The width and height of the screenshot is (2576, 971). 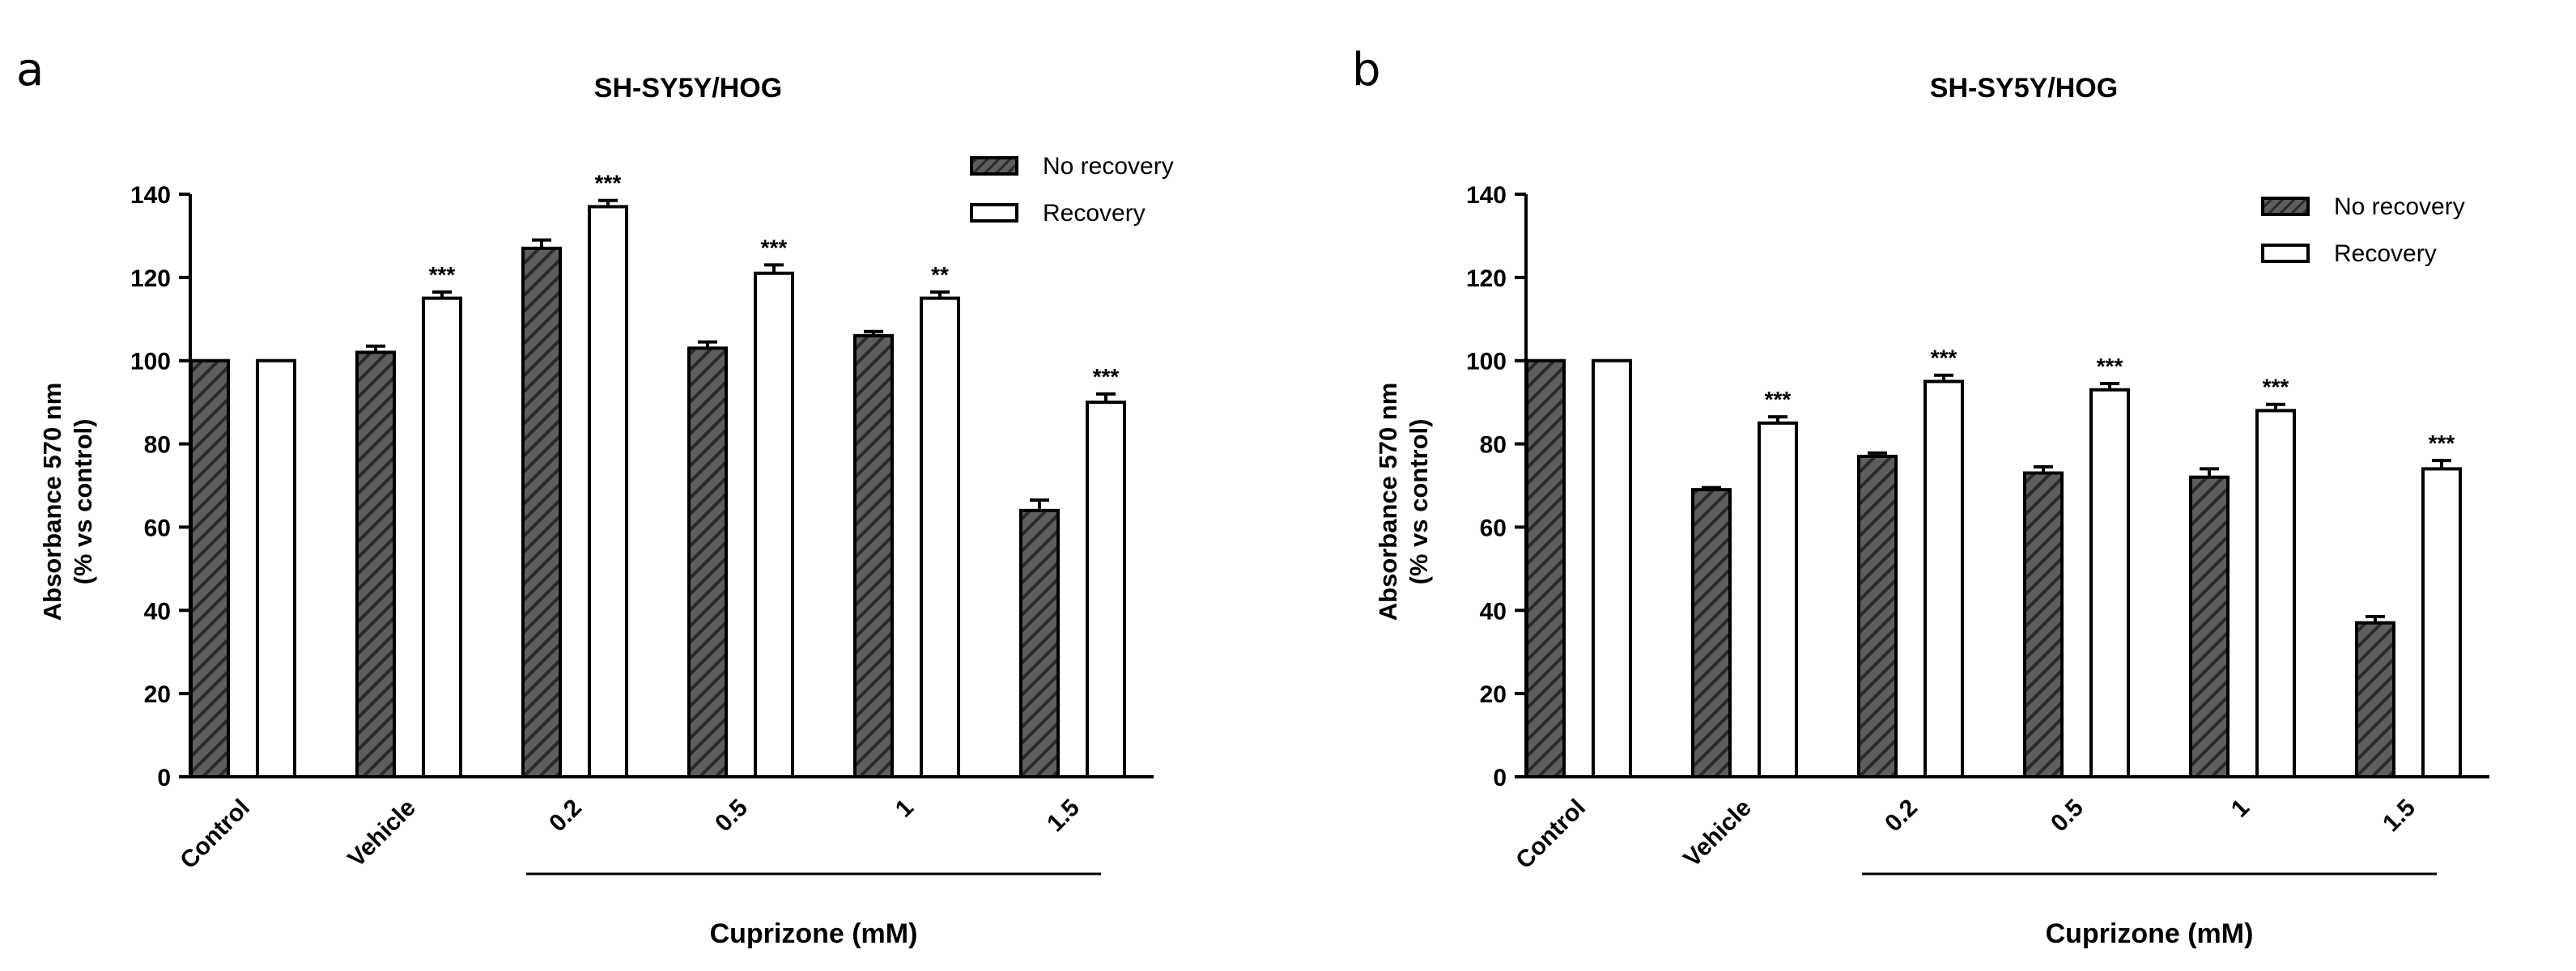 I want to click on panel-letter: b, so click(x=1366, y=70).